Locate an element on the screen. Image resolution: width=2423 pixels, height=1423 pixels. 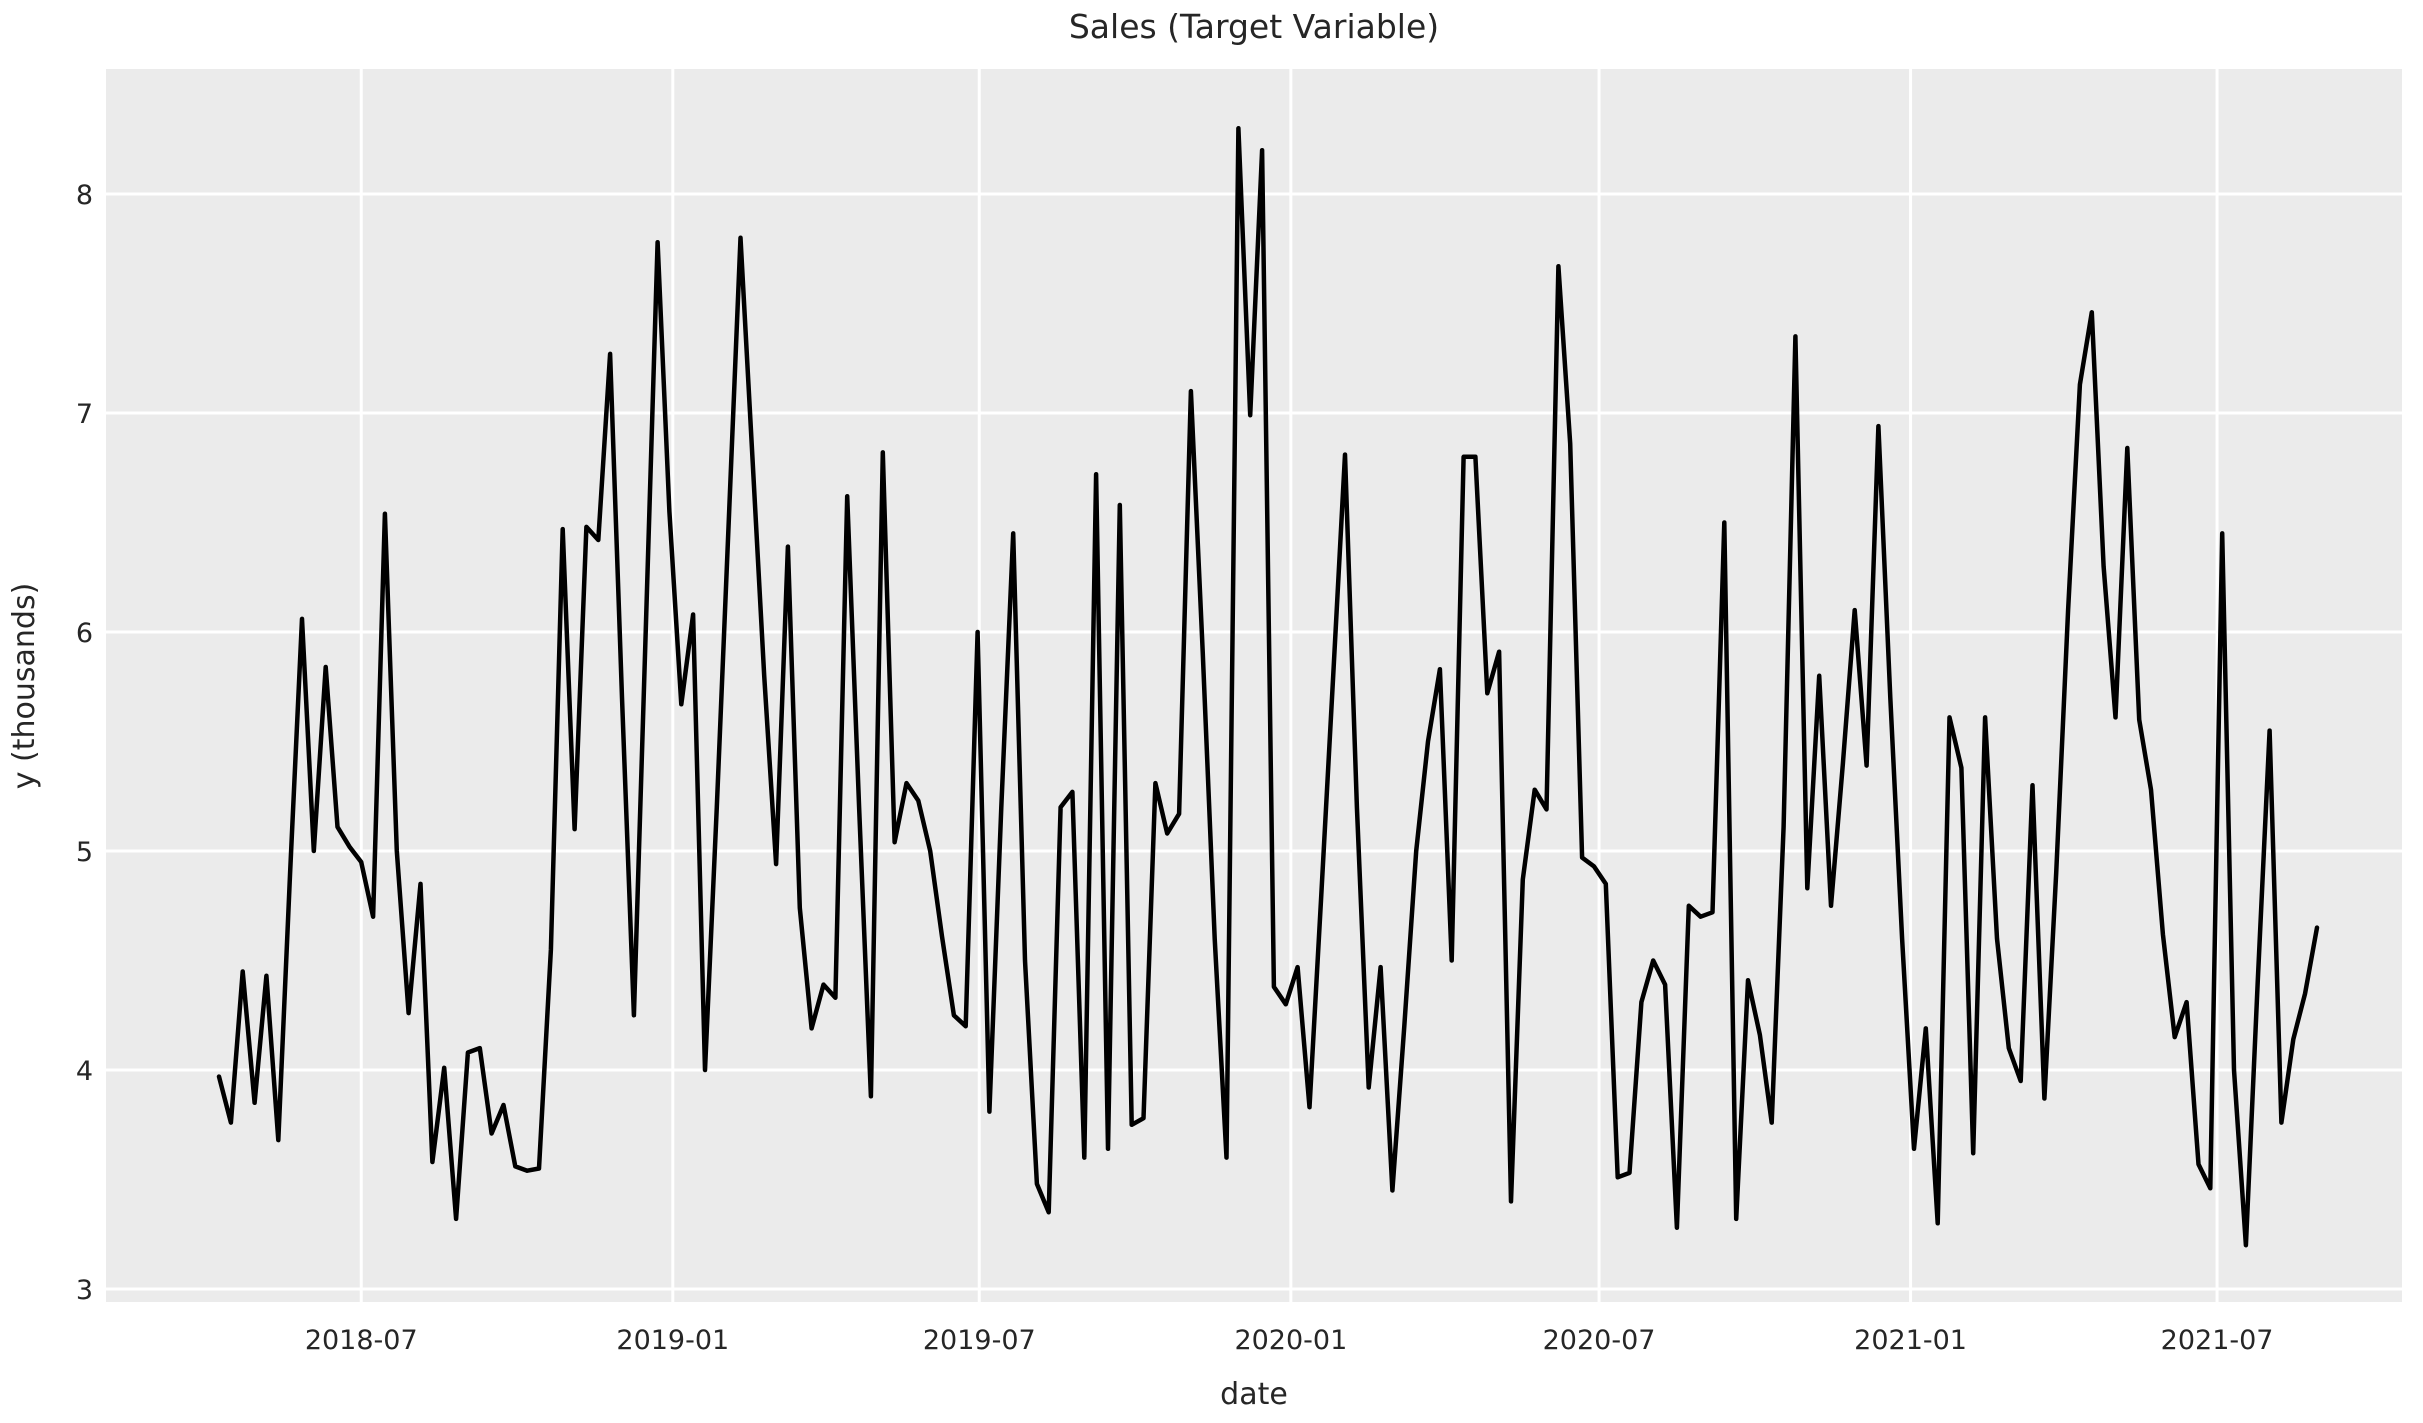
x-tick-label: 2021-07 is located at coordinates (2217, 1340).